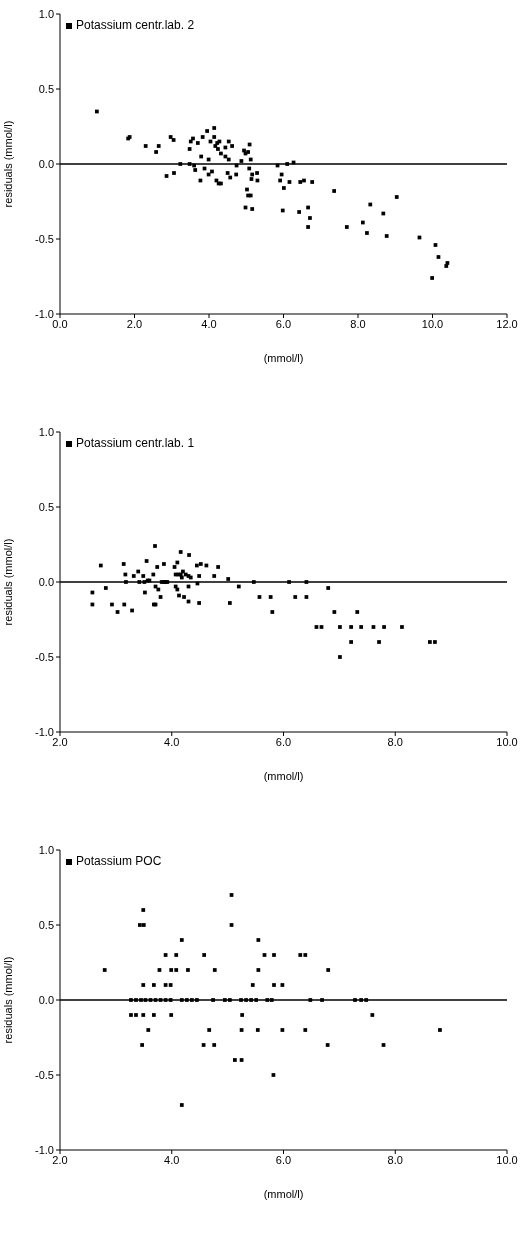  I want to click on legend-label: Potassium centr.lab. 2, so click(135, 25).